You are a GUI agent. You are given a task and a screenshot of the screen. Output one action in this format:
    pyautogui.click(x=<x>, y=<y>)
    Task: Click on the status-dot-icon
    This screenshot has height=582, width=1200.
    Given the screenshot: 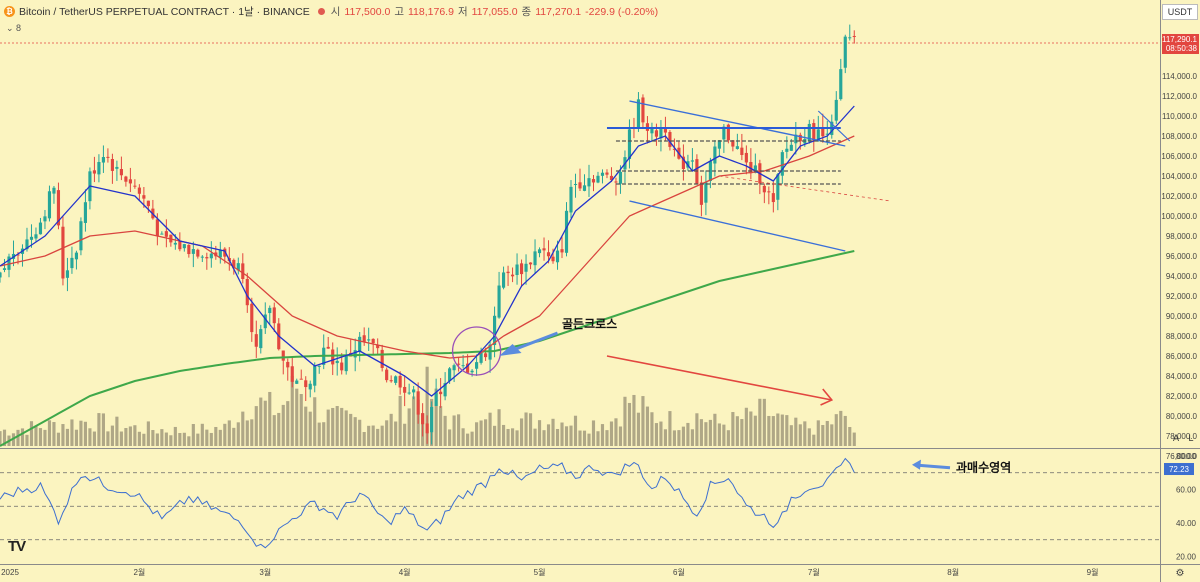 What is the action you would take?
    pyautogui.click(x=321, y=11)
    